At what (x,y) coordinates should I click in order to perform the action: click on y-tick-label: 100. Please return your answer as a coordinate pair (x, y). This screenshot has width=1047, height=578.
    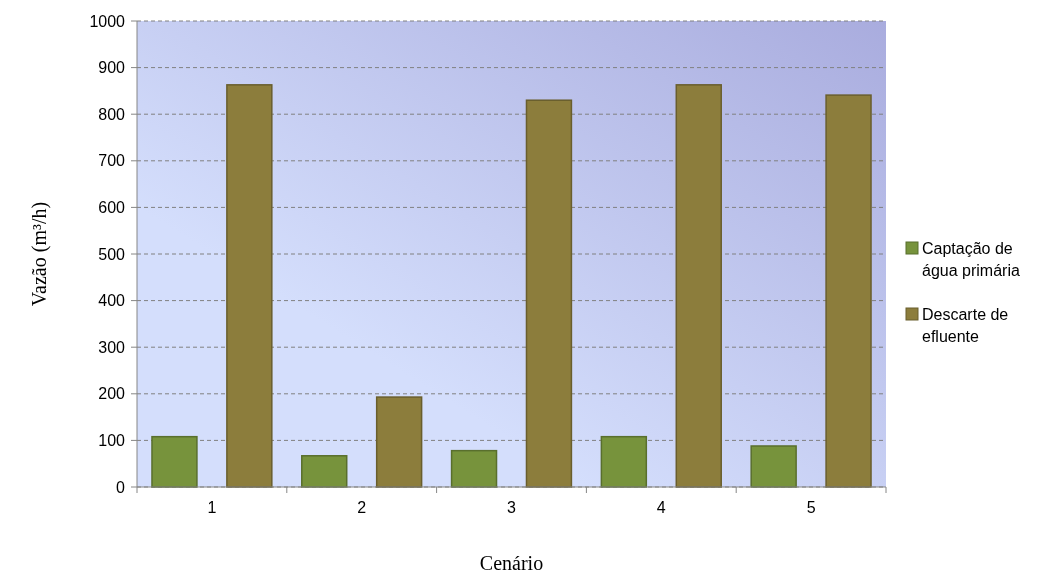
    Looking at the image, I should click on (112, 440).